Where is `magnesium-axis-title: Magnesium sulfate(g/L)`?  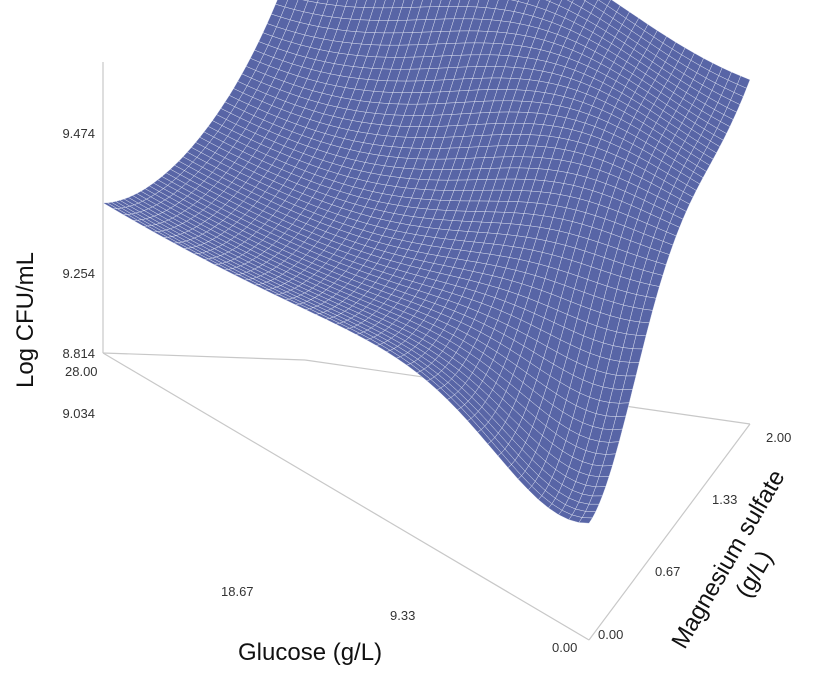 magnesium-axis-title: Magnesium sulfate(g/L) is located at coordinates (741, 566).